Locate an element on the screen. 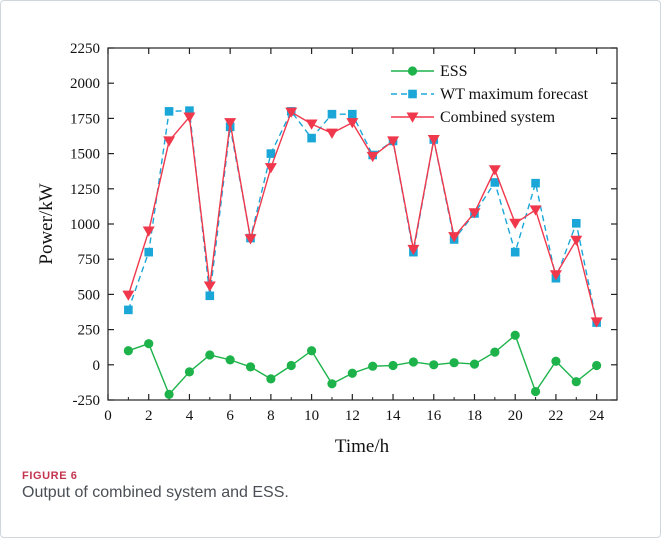 The image size is (661, 538). x-tick-label: 10 is located at coordinates (311, 416).